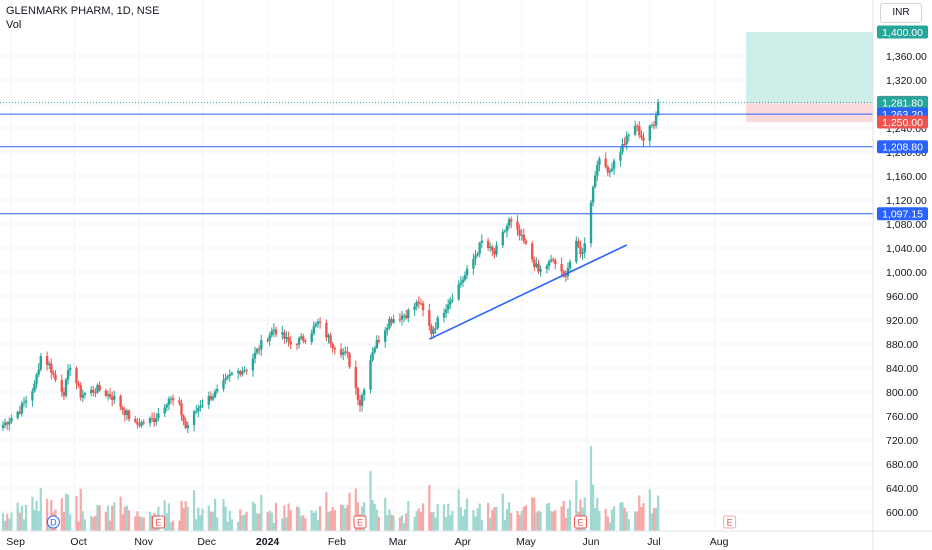  I want to click on marker-badge, so click(53, 522).